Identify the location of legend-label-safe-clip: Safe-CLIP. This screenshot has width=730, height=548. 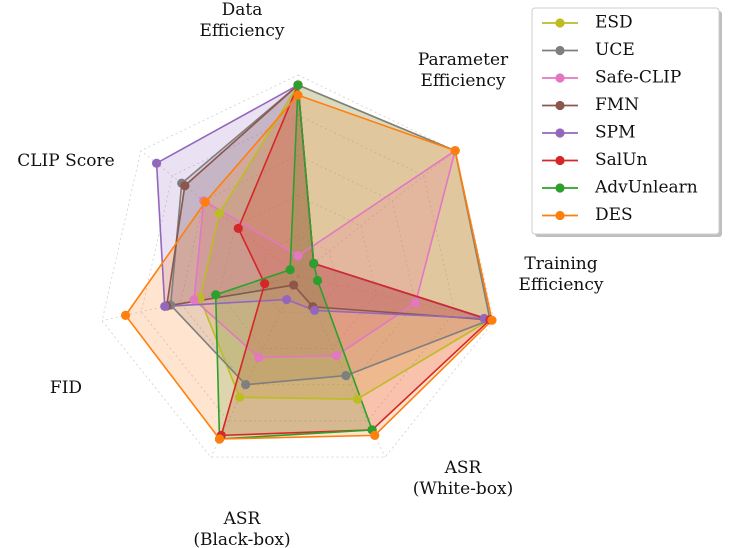
(638, 78).